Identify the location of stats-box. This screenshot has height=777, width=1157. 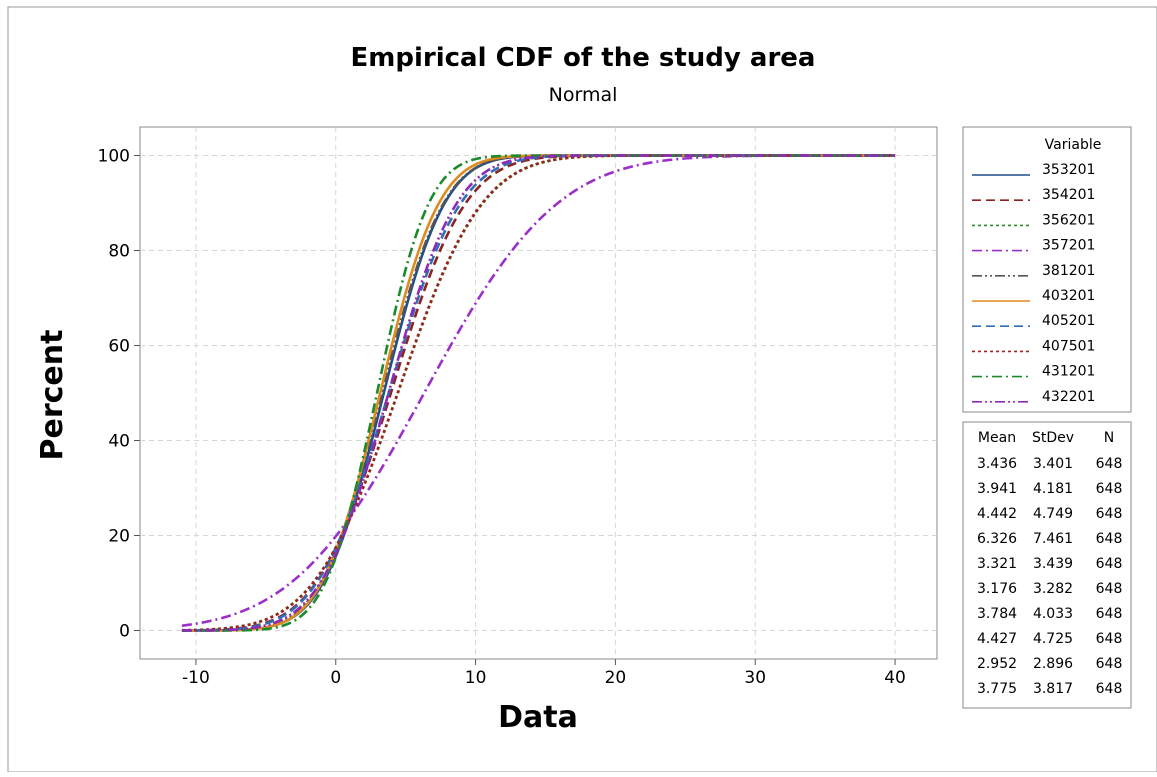
(1047, 565).